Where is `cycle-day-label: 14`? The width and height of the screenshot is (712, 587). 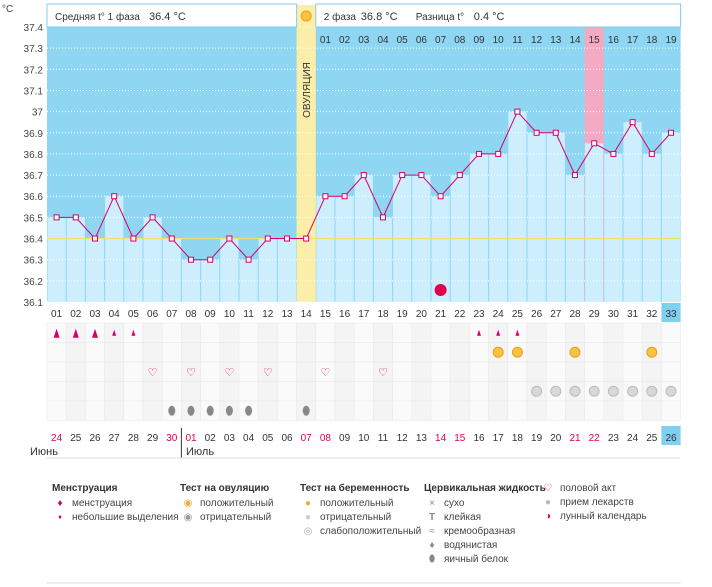
cycle-day-label: 14 is located at coordinates (307, 314).